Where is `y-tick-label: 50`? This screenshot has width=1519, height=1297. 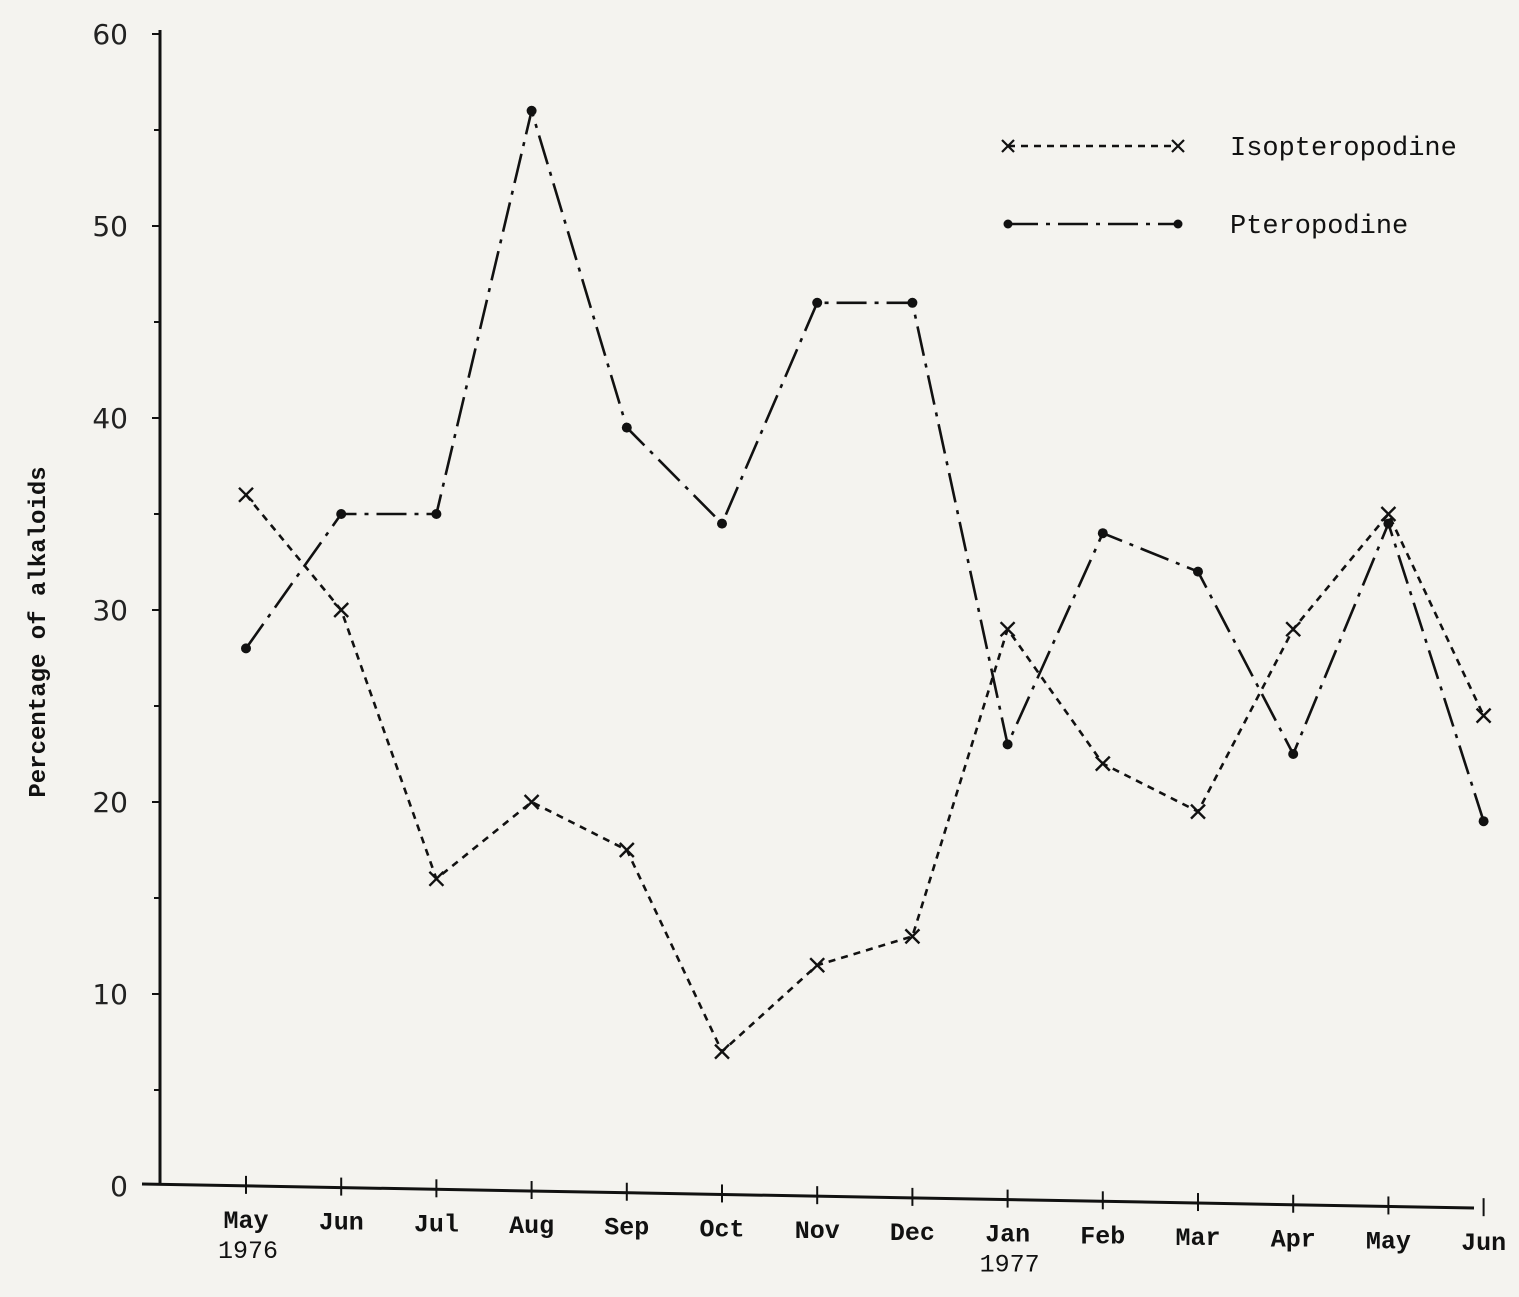 y-tick-label: 50 is located at coordinates (110, 226).